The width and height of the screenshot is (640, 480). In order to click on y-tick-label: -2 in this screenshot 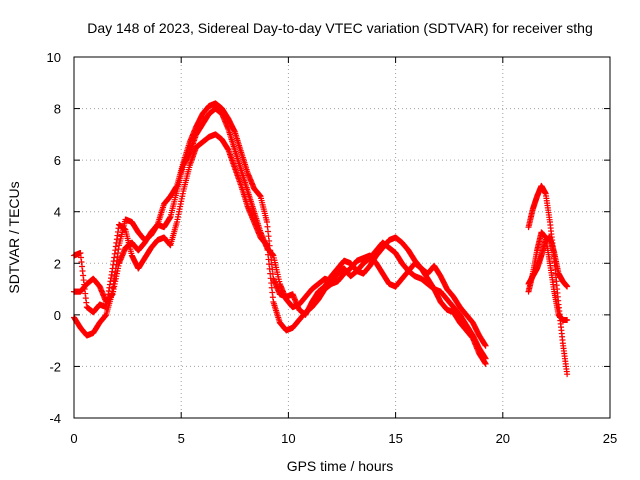, I will do `click(55, 366)`.